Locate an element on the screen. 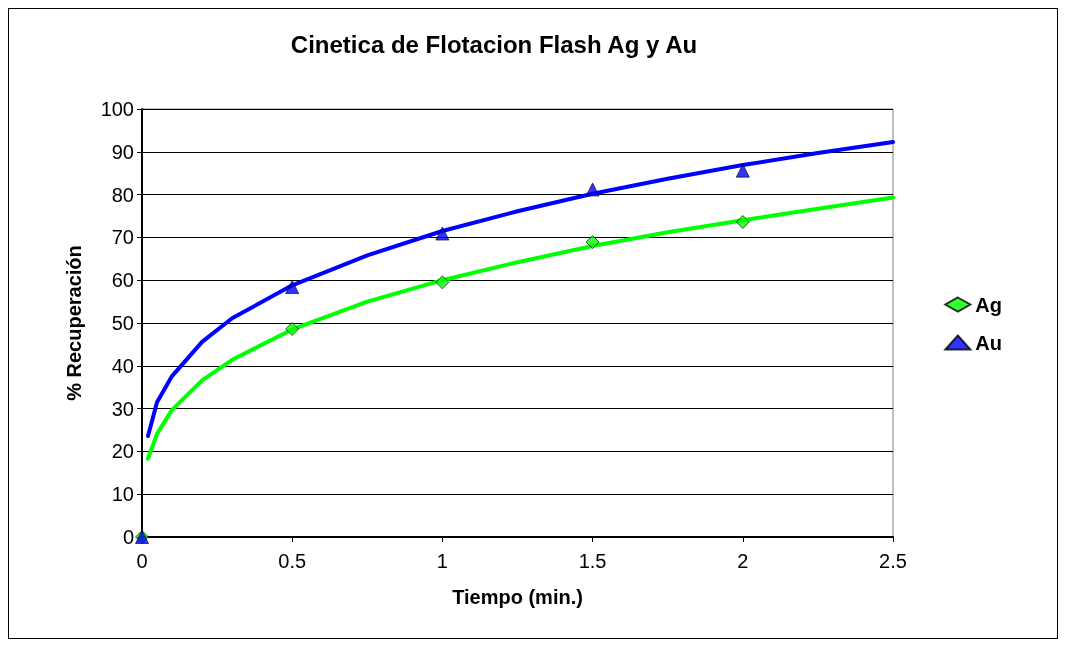 The image size is (1066, 647). y-tick-label: 30 is located at coordinates (122, 408).